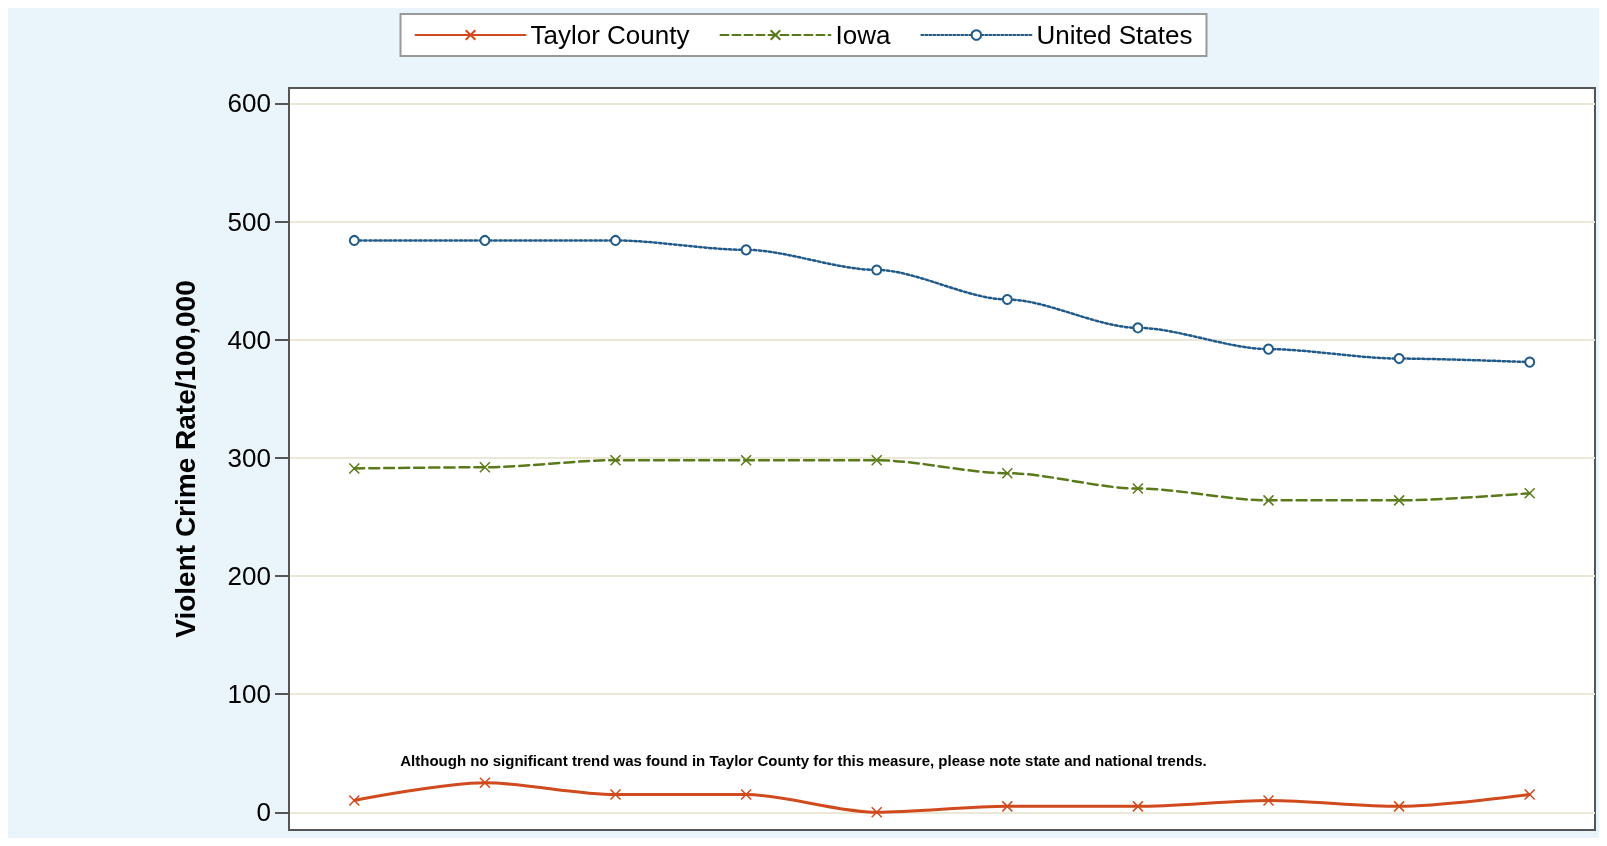 The height and width of the screenshot is (846, 1607). Describe the element at coordinates (249, 457) in the screenshot. I see `y-tick-label: 300` at that location.